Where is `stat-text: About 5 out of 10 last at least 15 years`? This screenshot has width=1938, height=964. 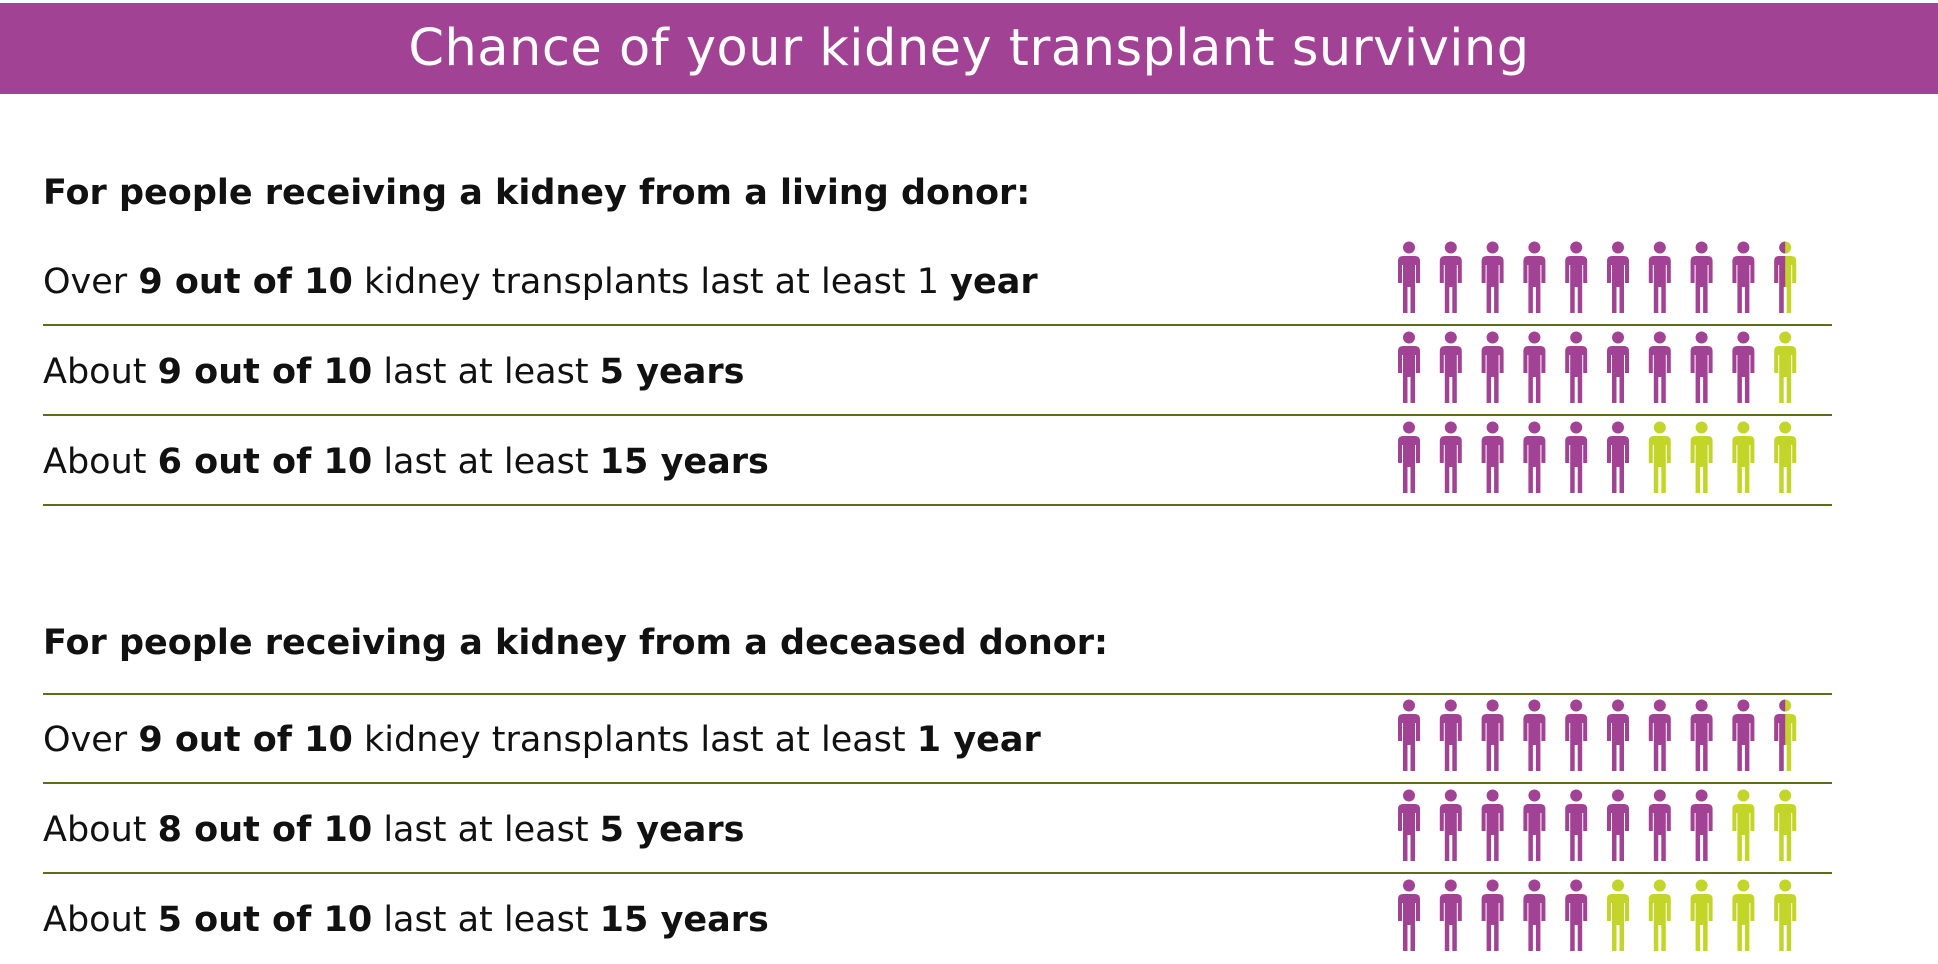
stat-text: About 5 out of 10 last at least 15 years is located at coordinates (406, 920).